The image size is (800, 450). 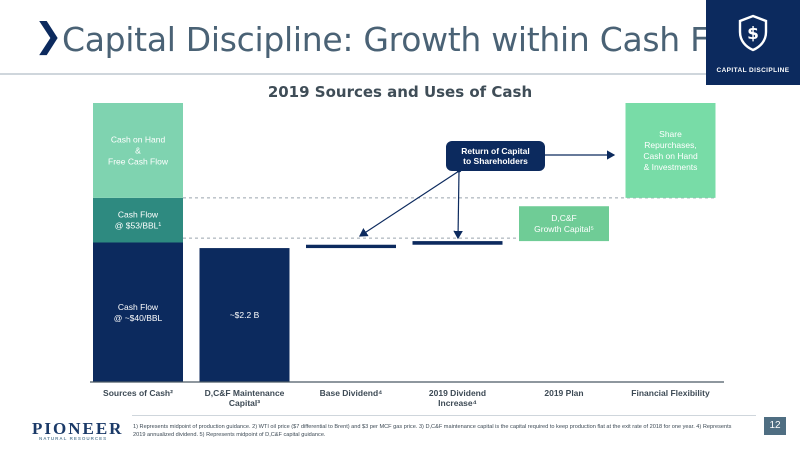 I want to click on pioneer-logo-sub: NATURAL RESOURCES, so click(x=73, y=438).